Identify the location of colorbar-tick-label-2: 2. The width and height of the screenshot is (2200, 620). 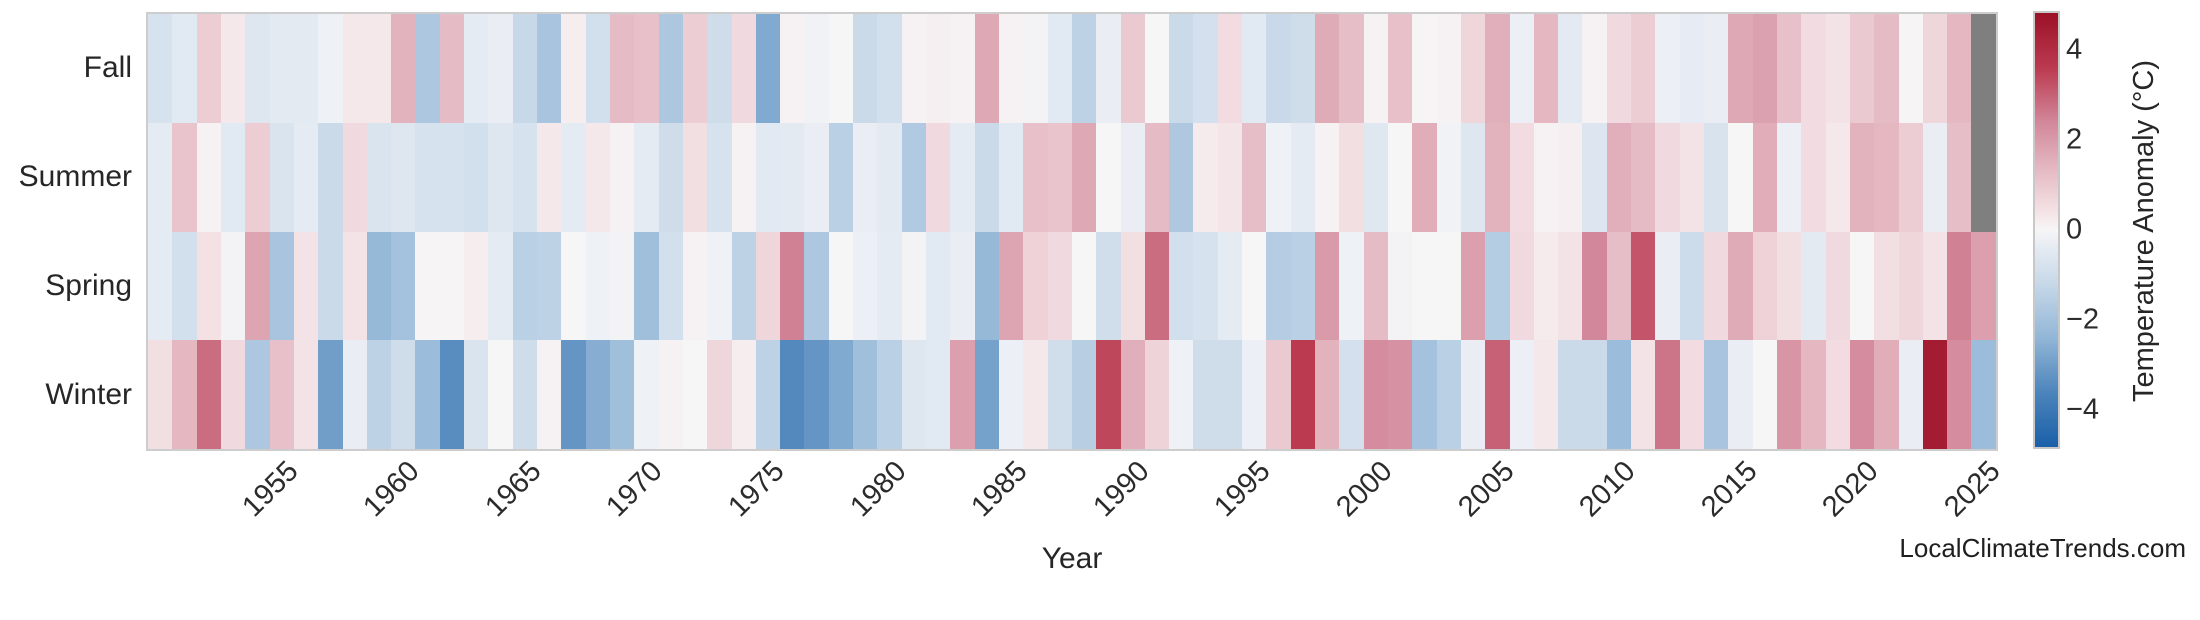
(2074, 139).